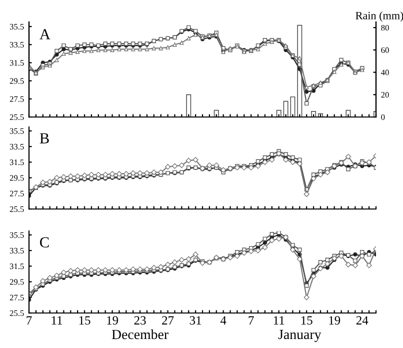 The height and width of the screenshot is (348, 403). I want to click on x-tick-label: 24, so click(362, 320).